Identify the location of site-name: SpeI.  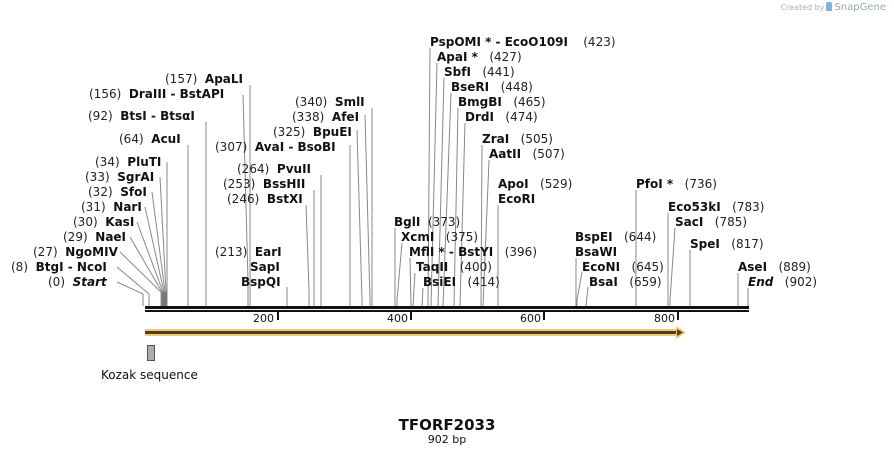
(705, 244).